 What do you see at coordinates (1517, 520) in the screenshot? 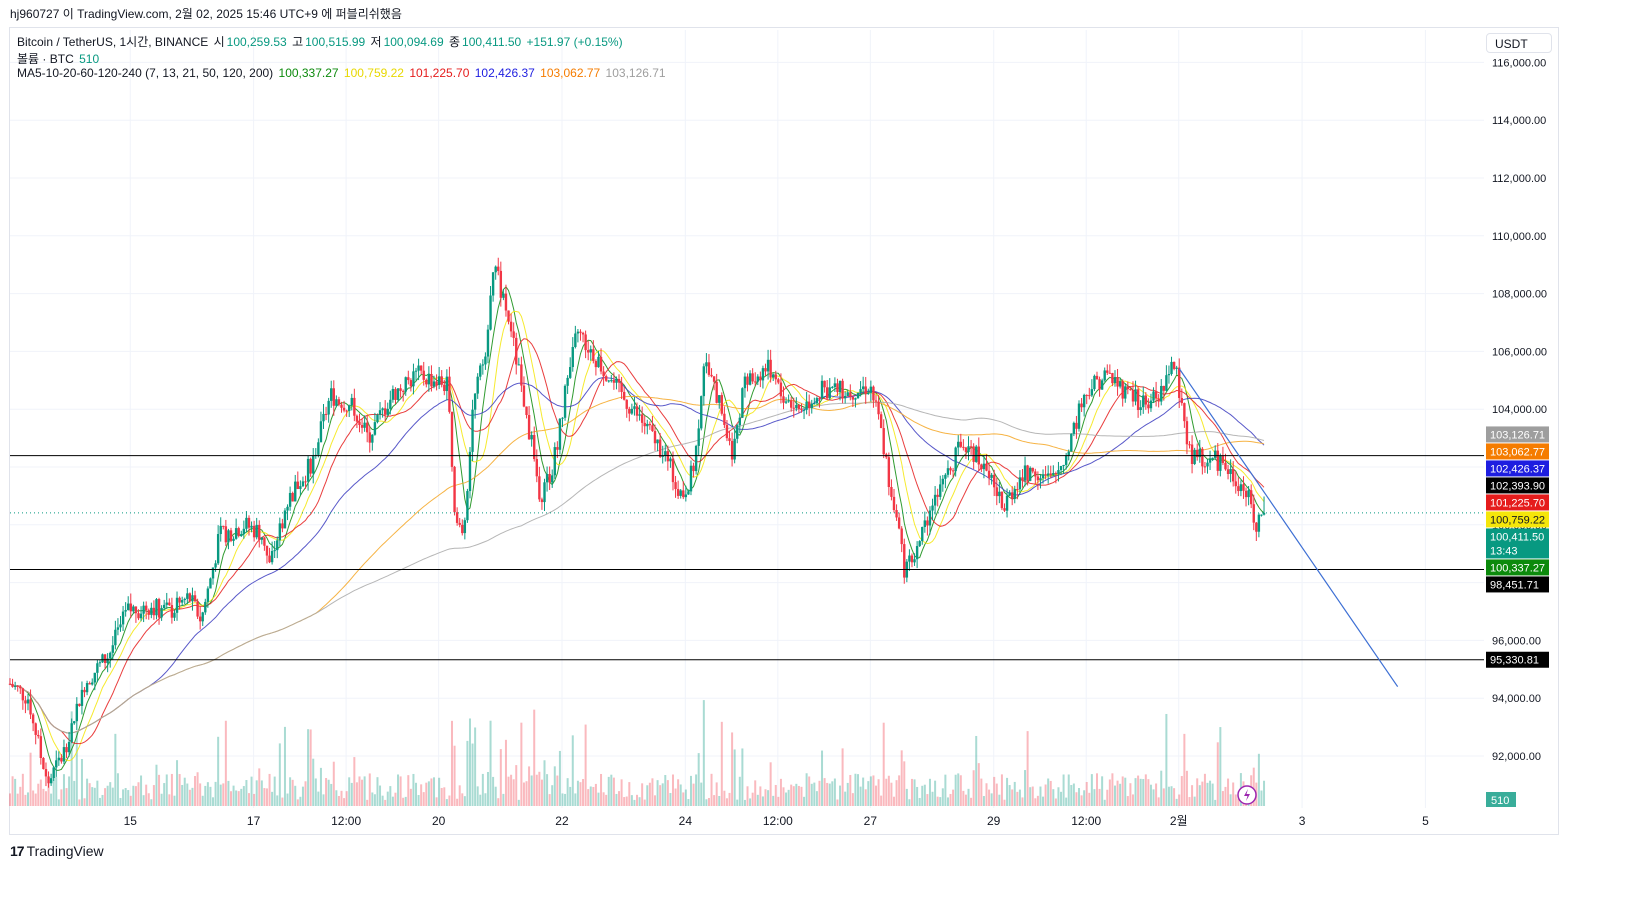
I see `price-label: 100,759.22` at bounding box center [1517, 520].